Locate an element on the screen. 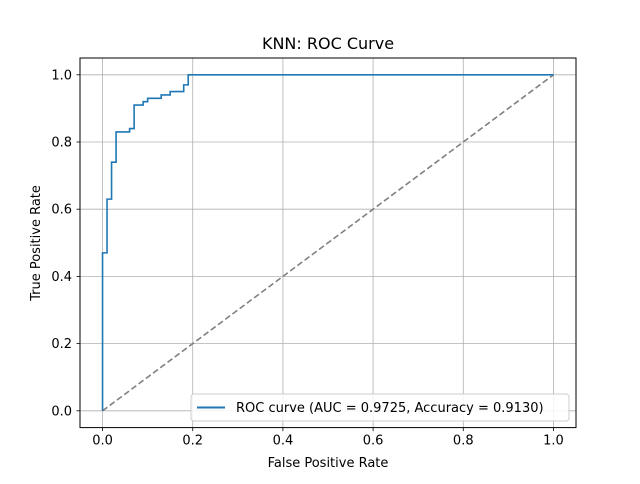 The width and height of the screenshot is (640, 484). y-tick-label: 0.2 is located at coordinates (61, 344).